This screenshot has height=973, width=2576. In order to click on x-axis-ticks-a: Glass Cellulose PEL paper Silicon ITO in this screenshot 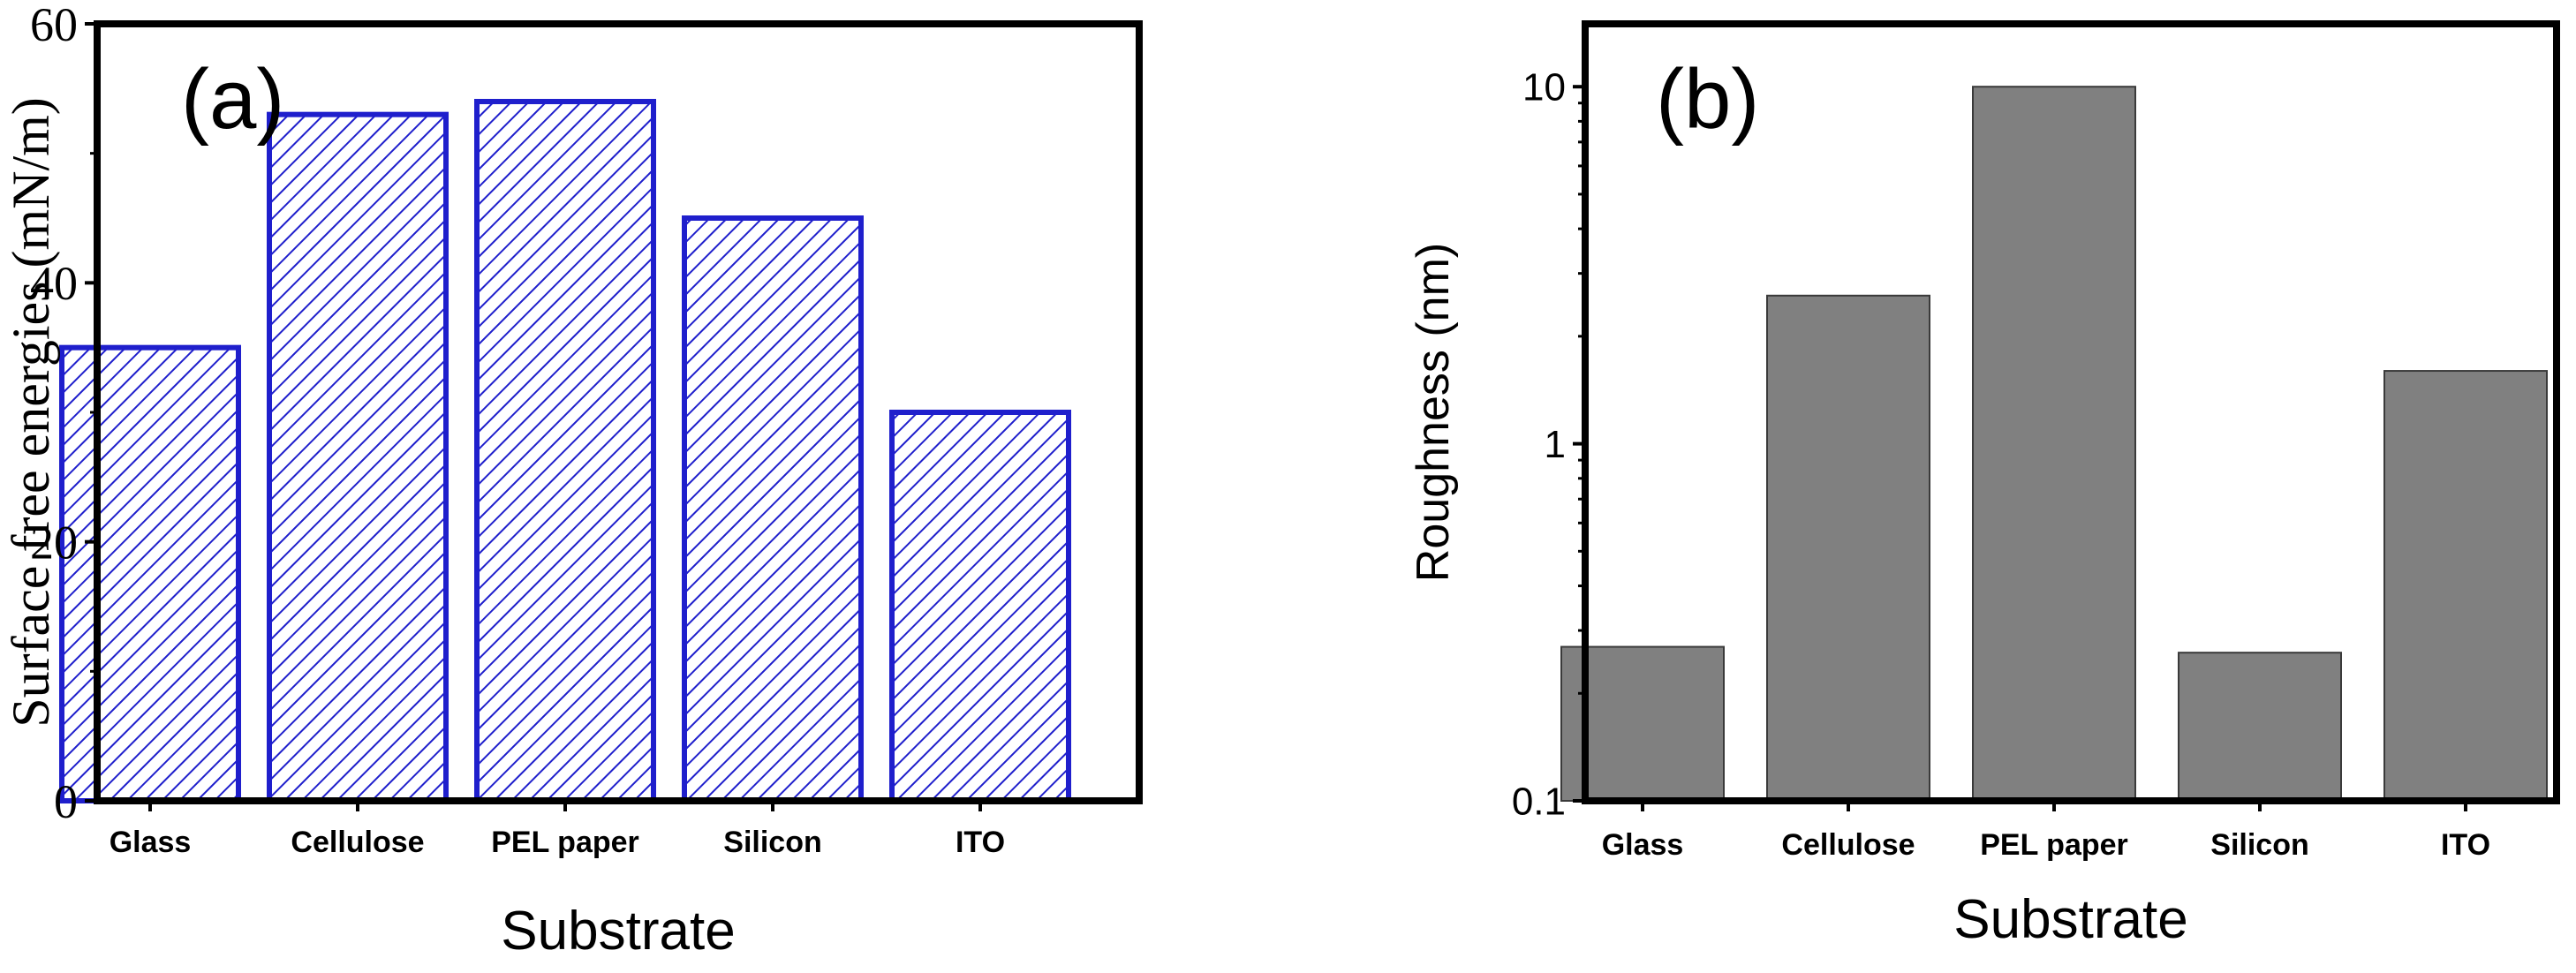, I will do `click(557, 830)`.